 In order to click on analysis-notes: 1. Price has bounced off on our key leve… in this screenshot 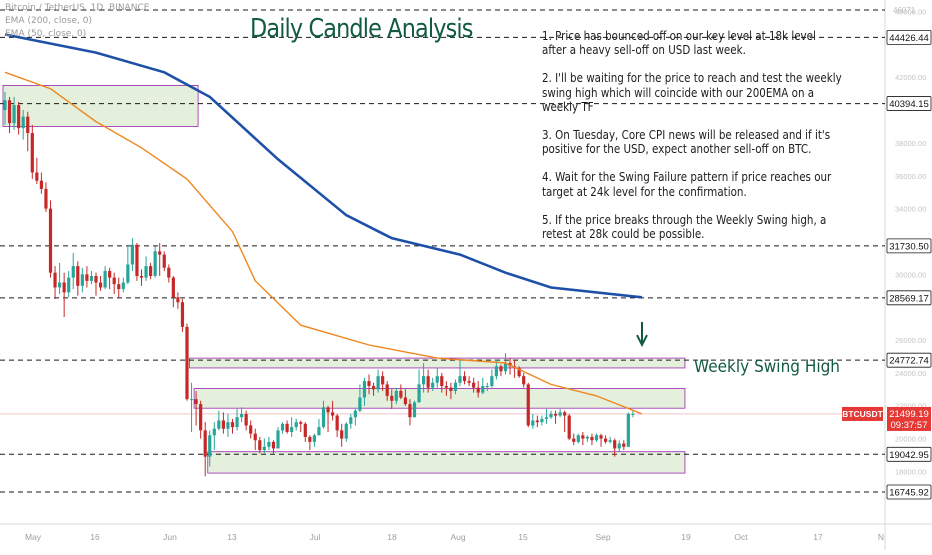, I will do `click(692, 142)`.